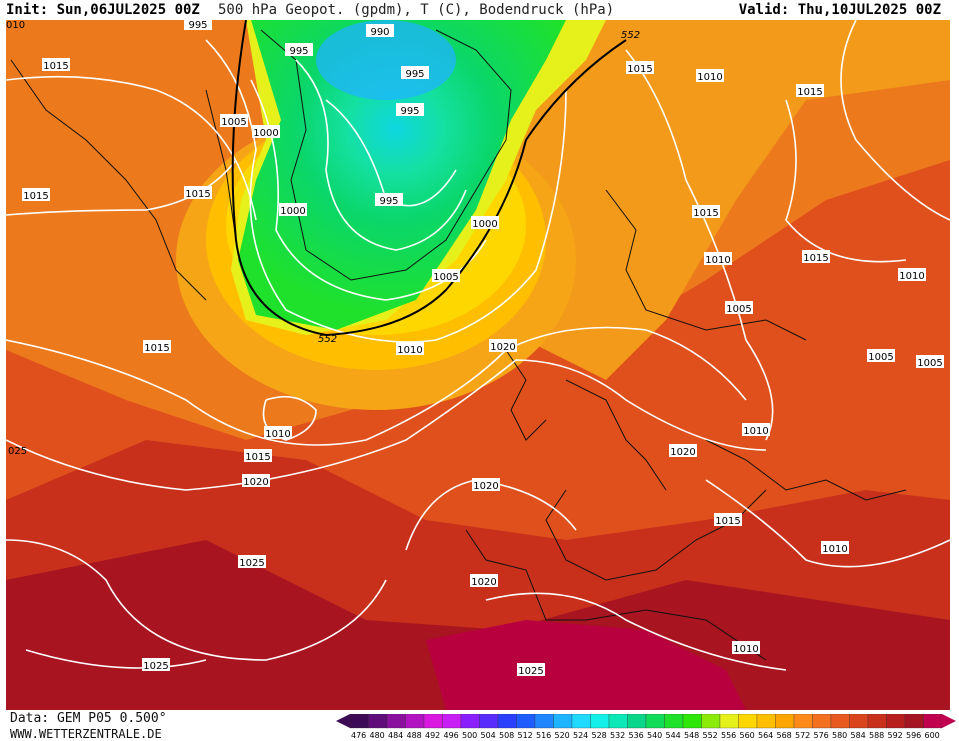 The width and height of the screenshot is (959, 741). I want to click on colorbar-label: 588, so click(876, 735).